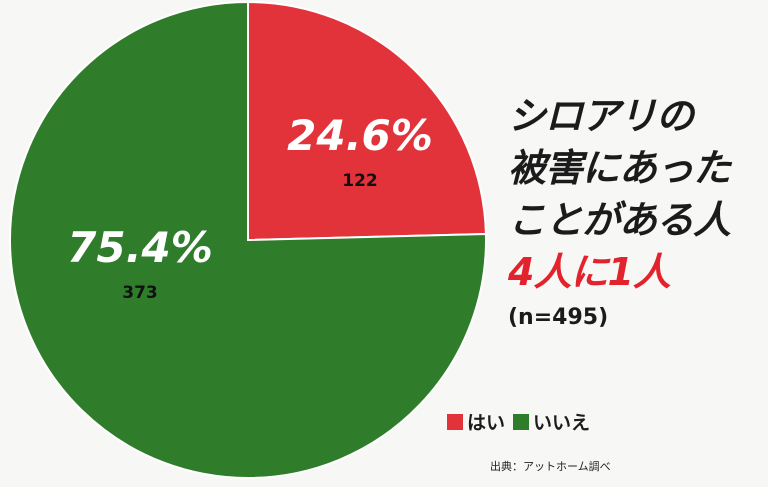 Image resolution: width=768 pixels, height=487 pixels. I want to click on data-label-count-yes: 122, so click(360, 181).